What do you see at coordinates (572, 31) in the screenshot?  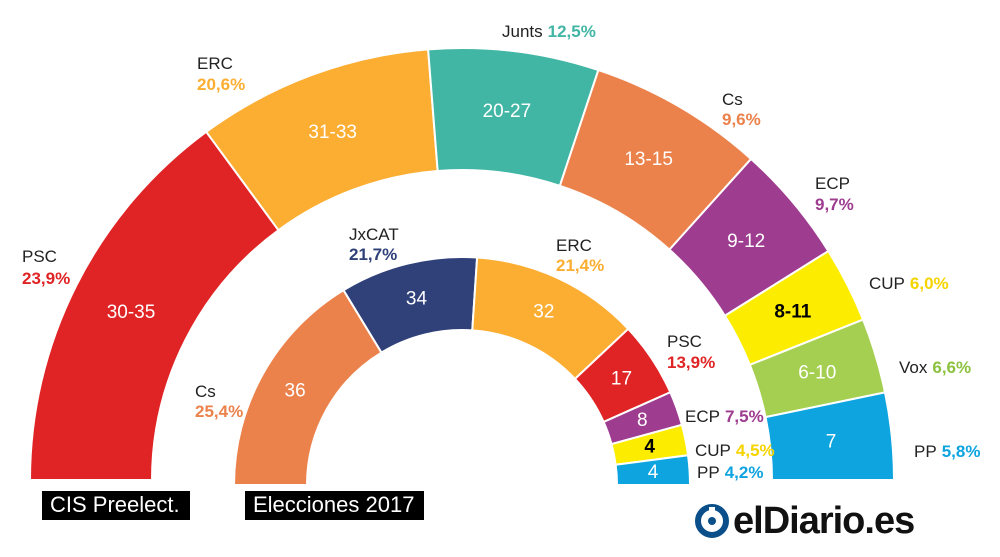 I see `outer-pct-junts: 12,5%` at bounding box center [572, 31].